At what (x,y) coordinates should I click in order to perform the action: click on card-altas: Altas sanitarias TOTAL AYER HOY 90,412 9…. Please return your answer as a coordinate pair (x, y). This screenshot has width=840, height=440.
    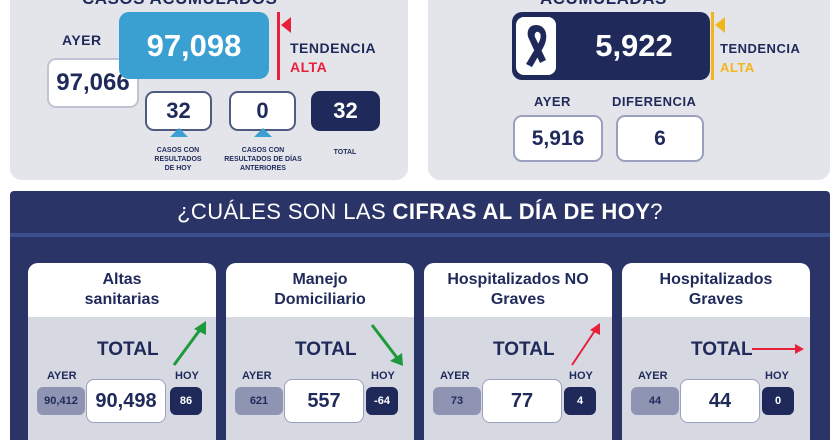
    Looking at the image, I should click on (122, 351).